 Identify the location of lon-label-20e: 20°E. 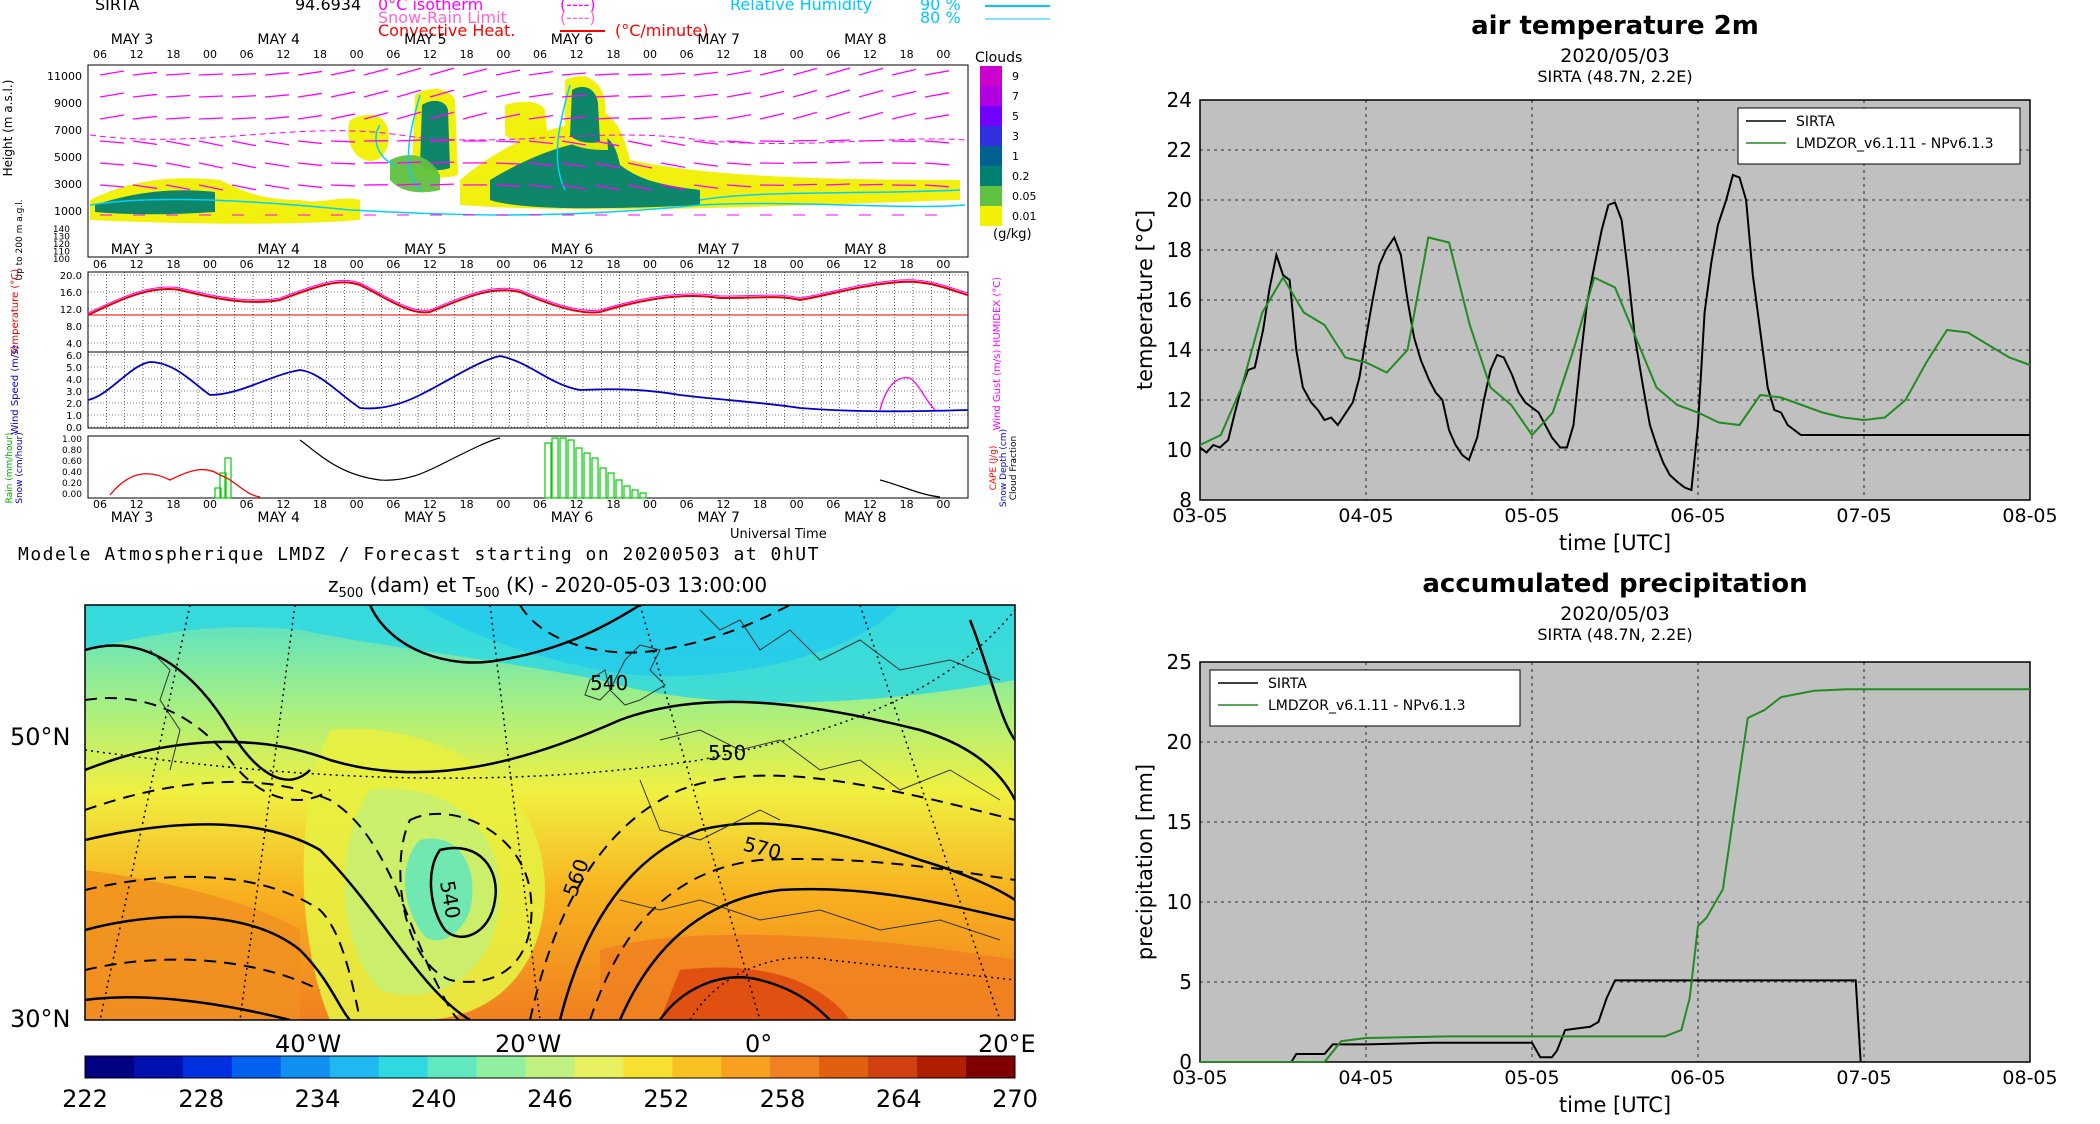
(1007, 1044).